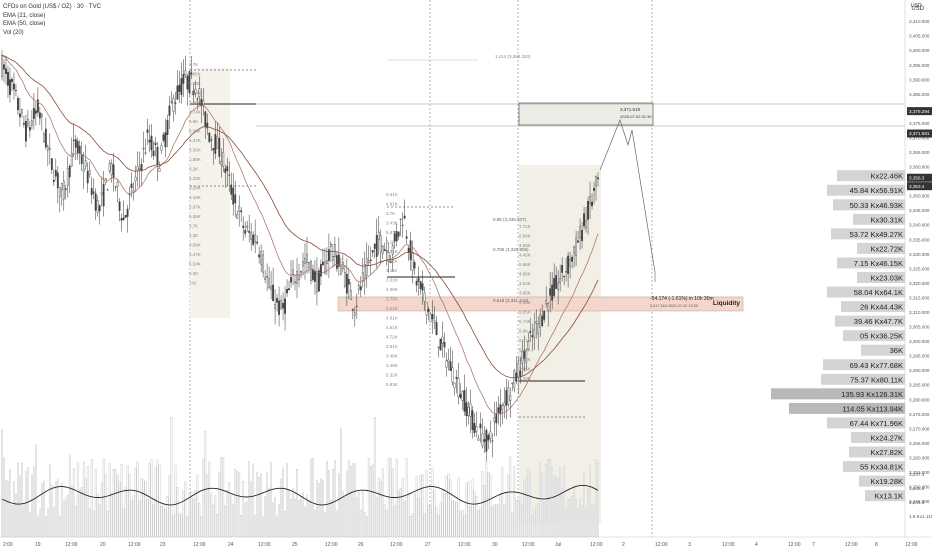 The image size is (932, 555). Describe the element at coordinates (726, 303) in the screenshot. I see `liquidity-label: Liquidity` at that location.